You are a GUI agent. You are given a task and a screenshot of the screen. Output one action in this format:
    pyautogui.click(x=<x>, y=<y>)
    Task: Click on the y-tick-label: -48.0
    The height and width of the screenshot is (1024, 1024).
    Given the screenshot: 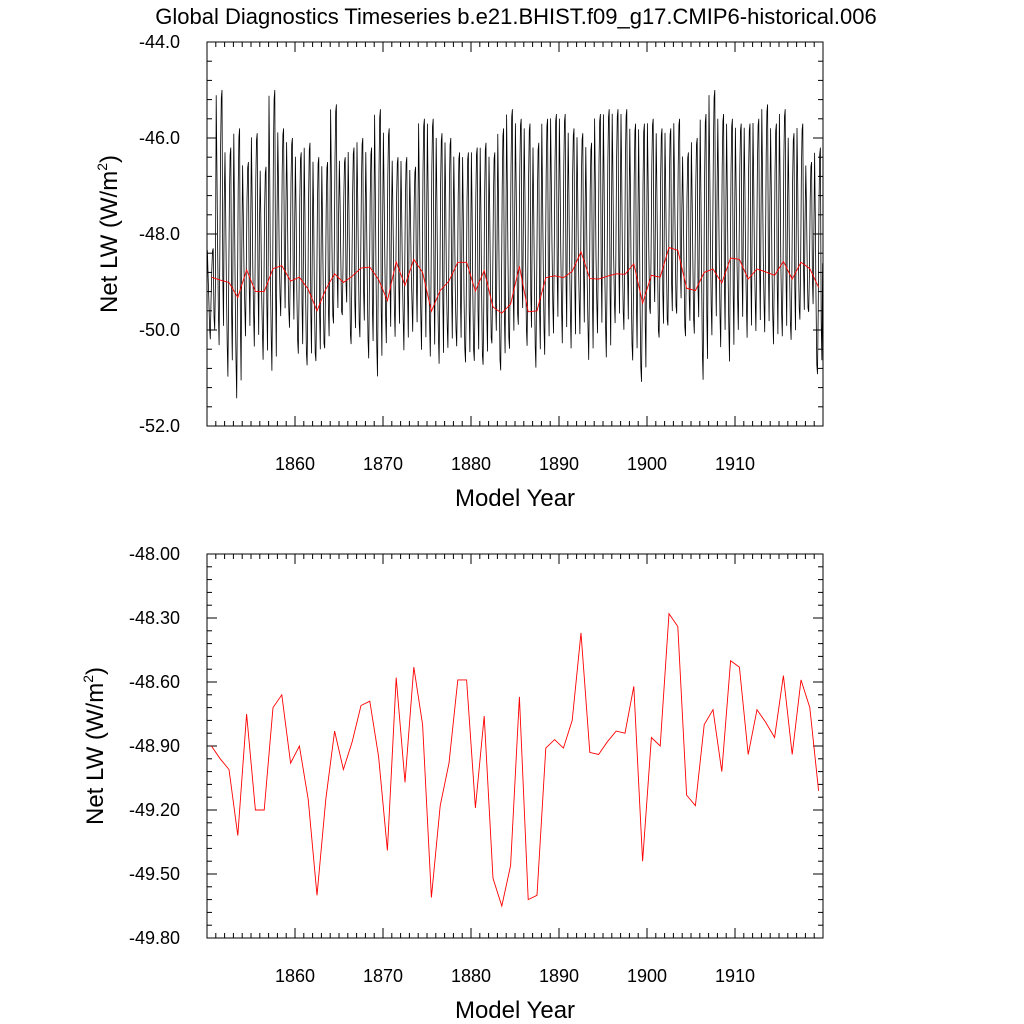 What is the action you would take?
    pyautogui.click(x=159, y=234)
    